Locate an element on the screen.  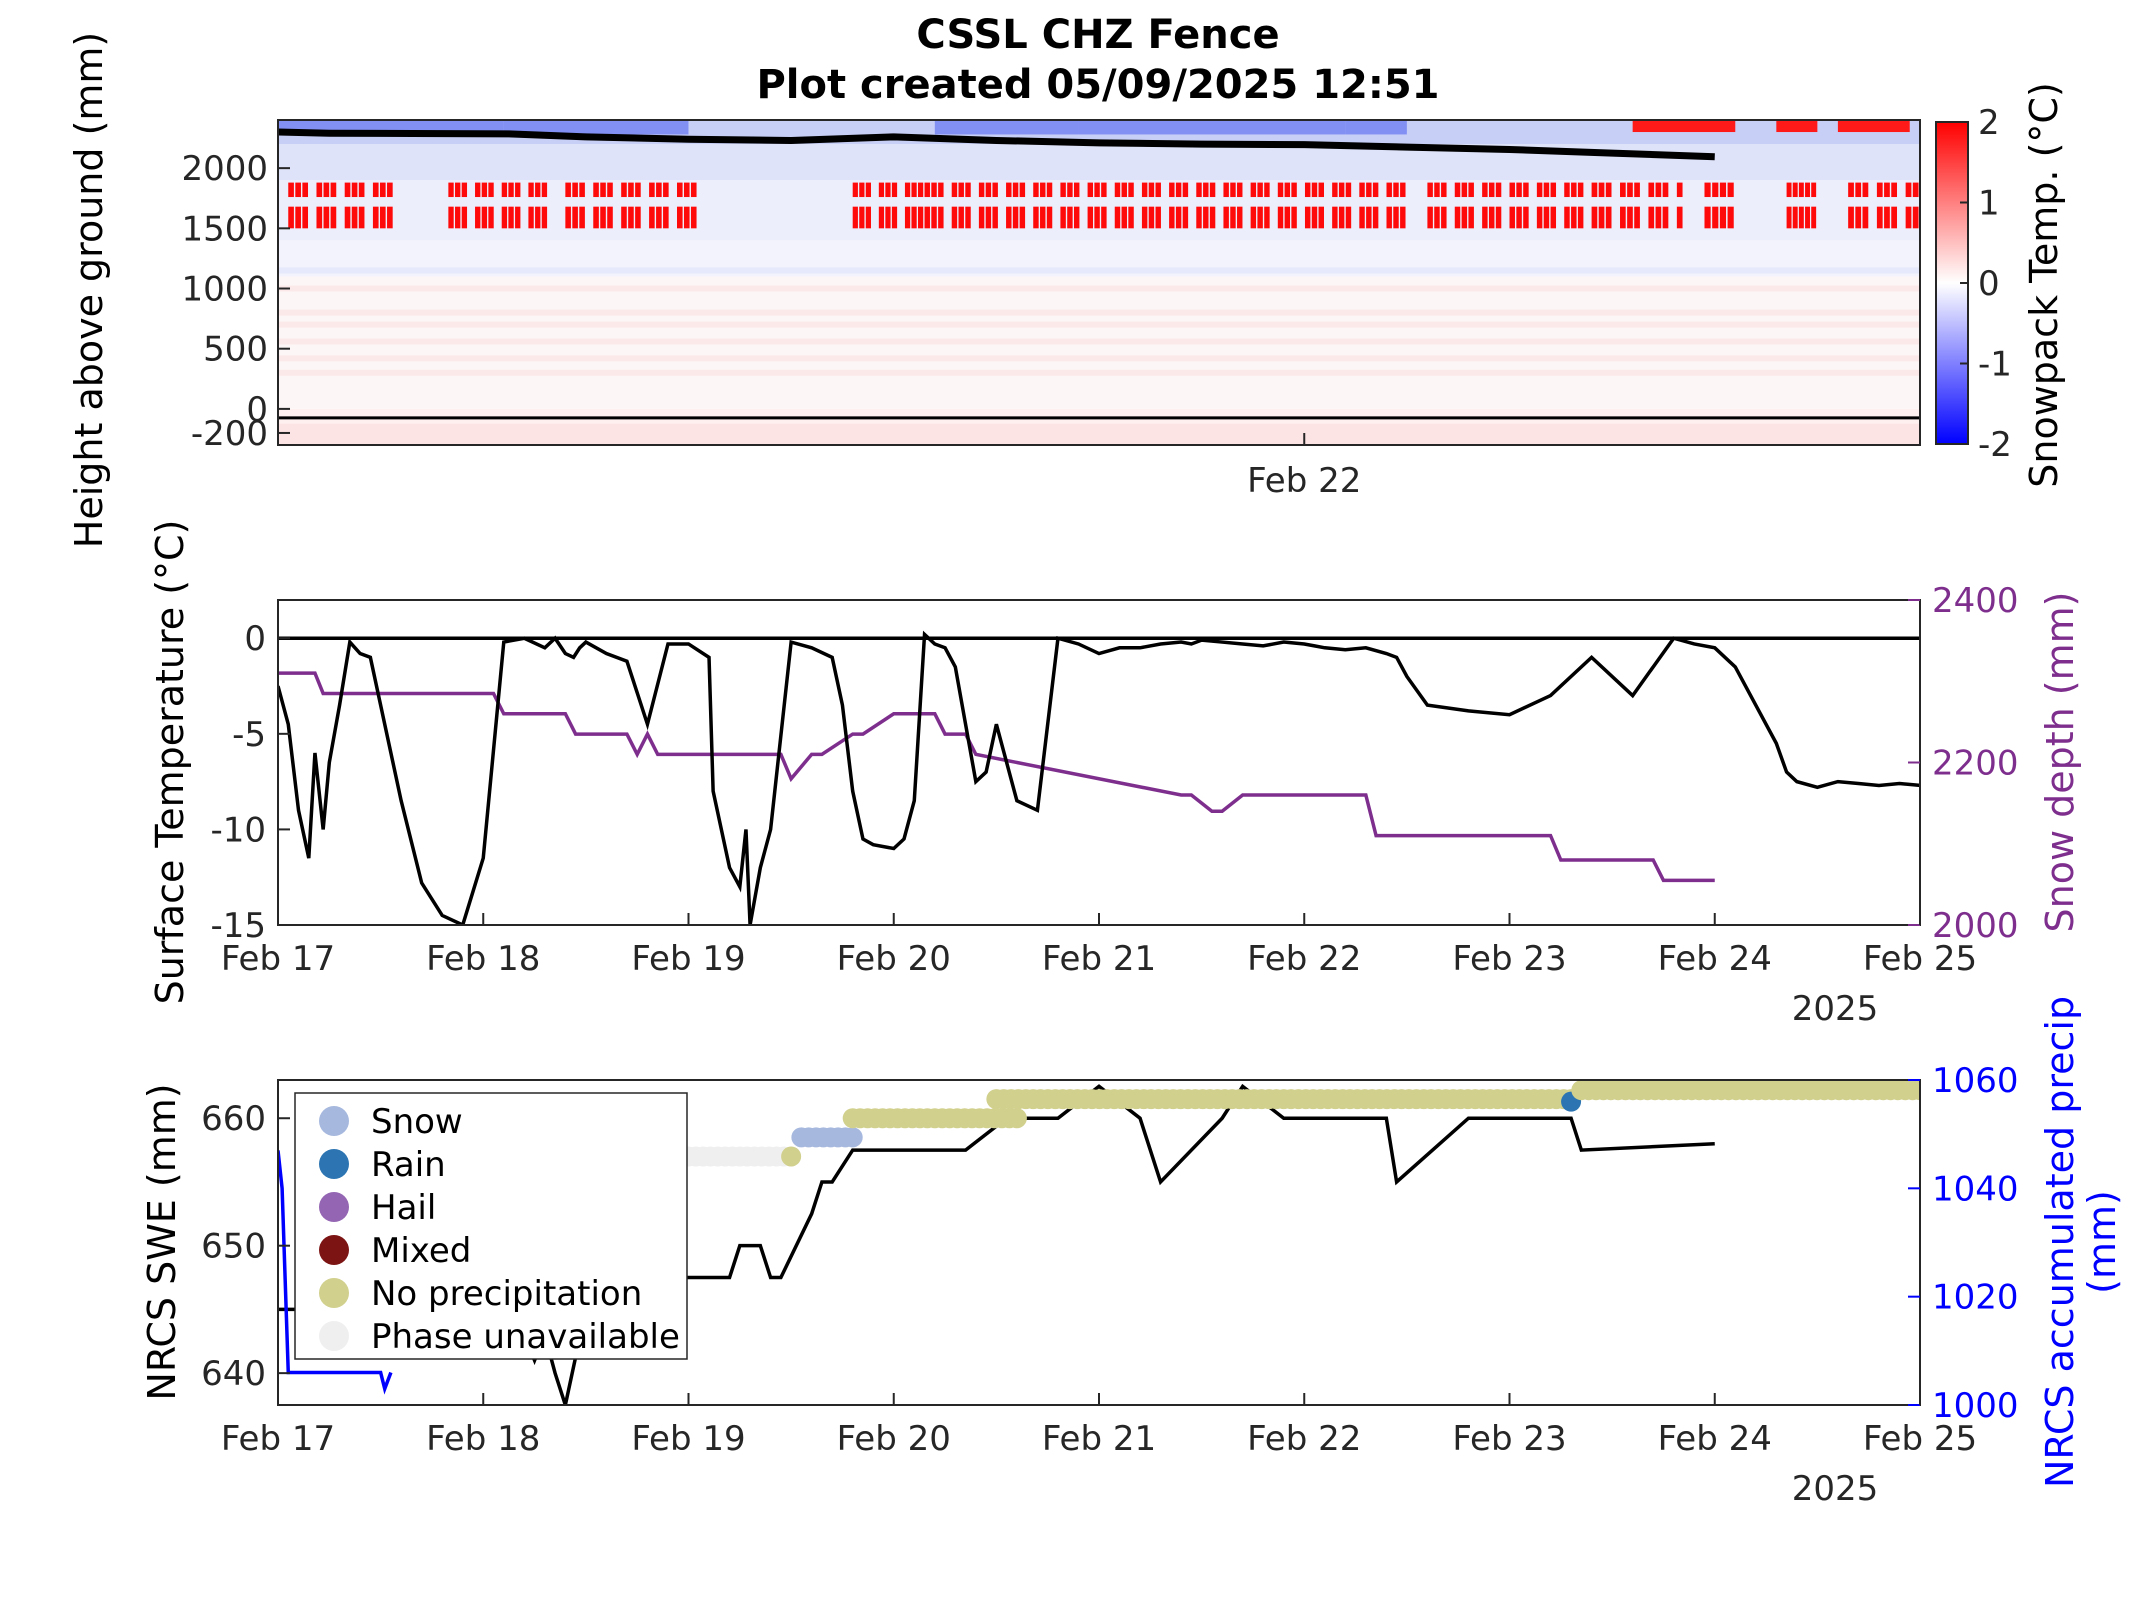
heatmap-x-tick-label: Feb 22 is located at coordinates (1304, 481).